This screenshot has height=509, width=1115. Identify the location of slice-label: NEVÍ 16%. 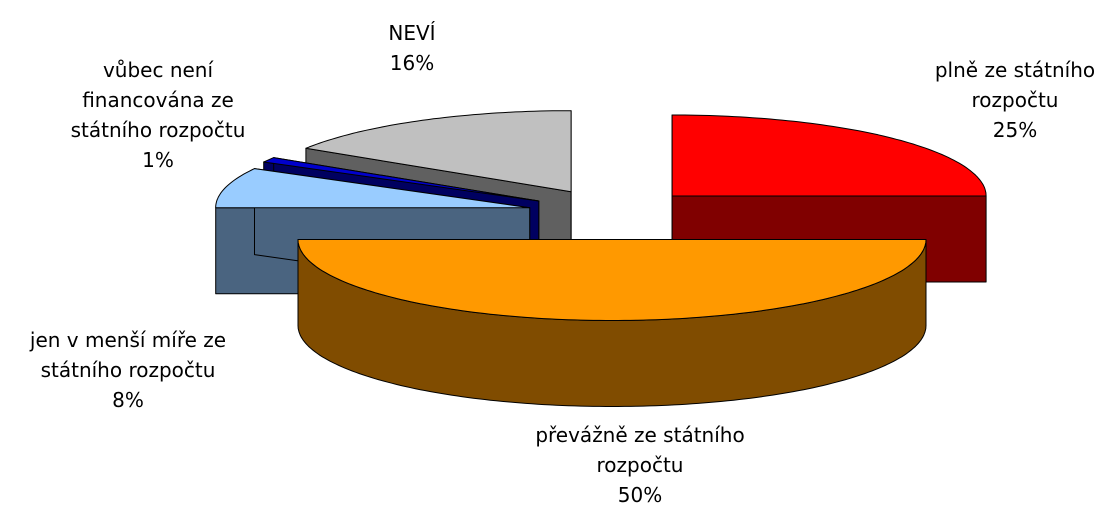
(412, 48).